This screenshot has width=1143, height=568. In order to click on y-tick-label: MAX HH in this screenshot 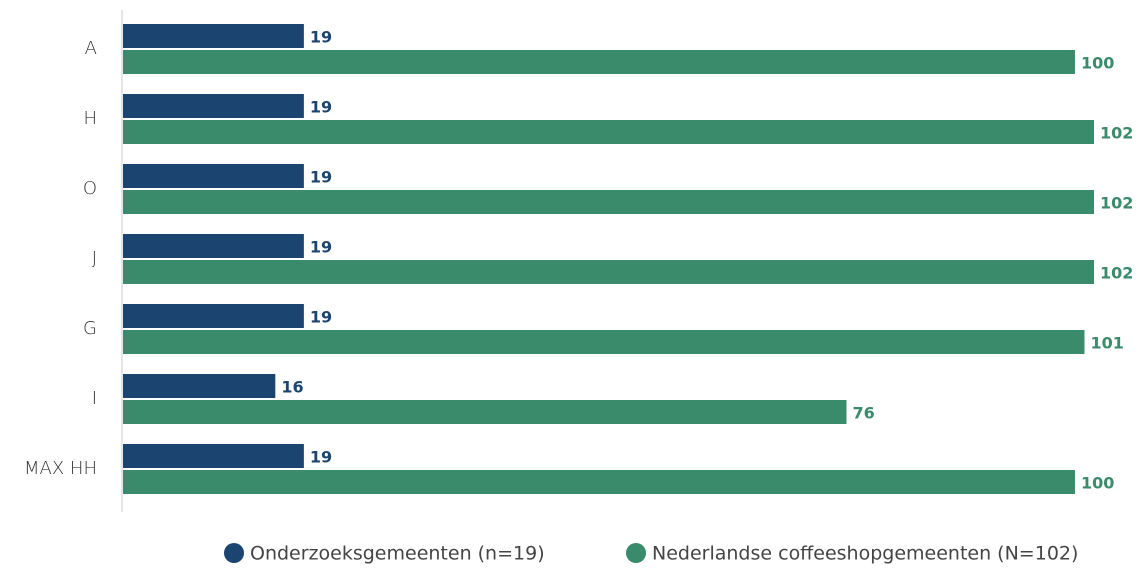, I will do `click(60, 468)`.